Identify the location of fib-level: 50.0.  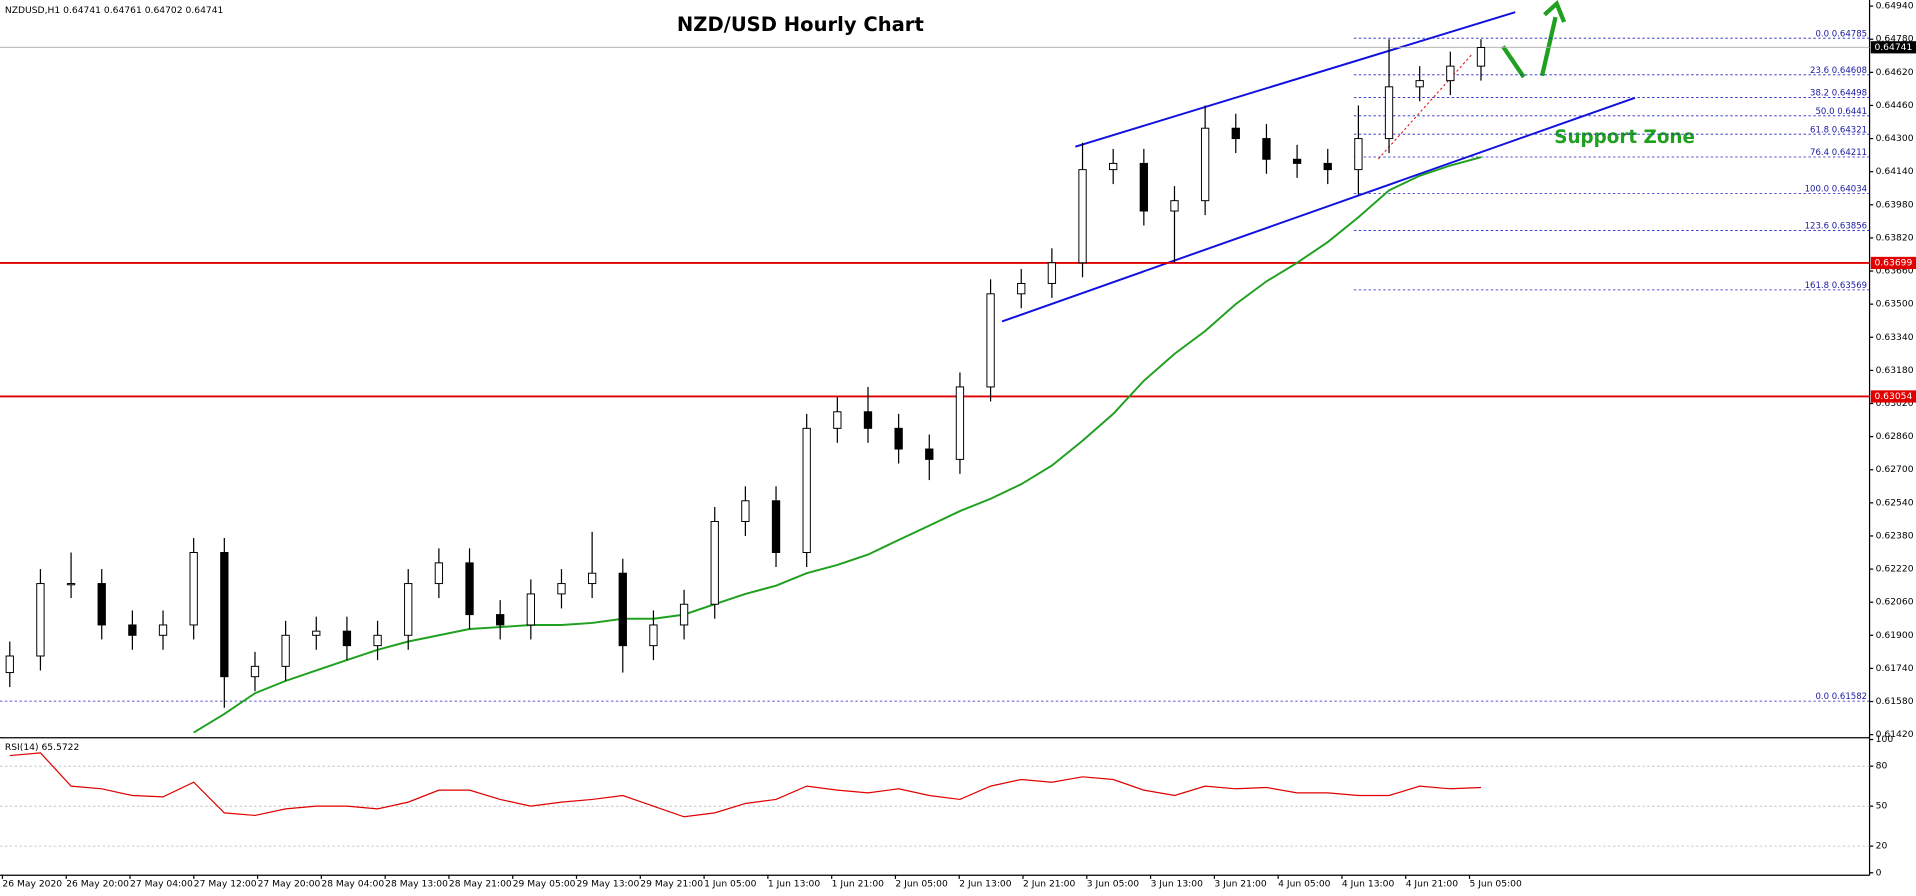
(1824, 111).